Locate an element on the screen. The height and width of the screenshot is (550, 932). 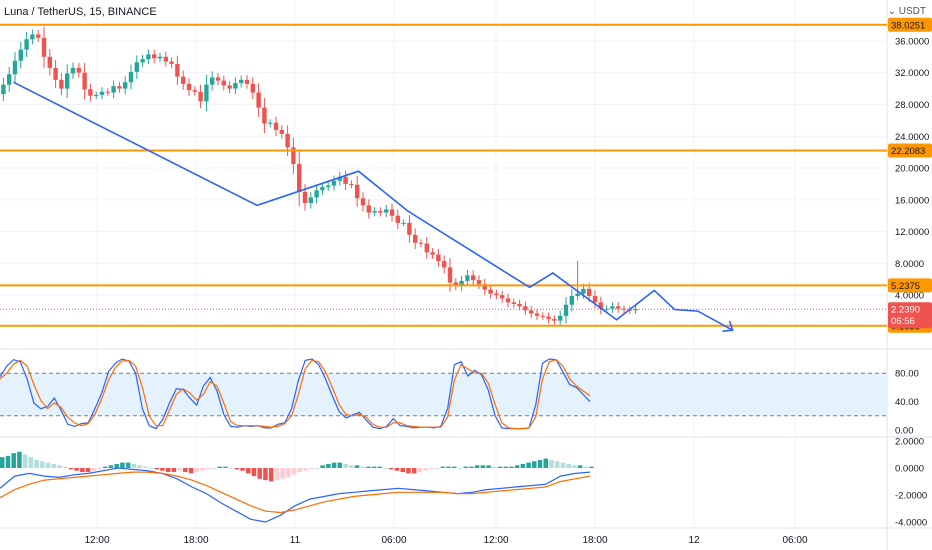
stochastic-panel is located at coordinates (443, 394).